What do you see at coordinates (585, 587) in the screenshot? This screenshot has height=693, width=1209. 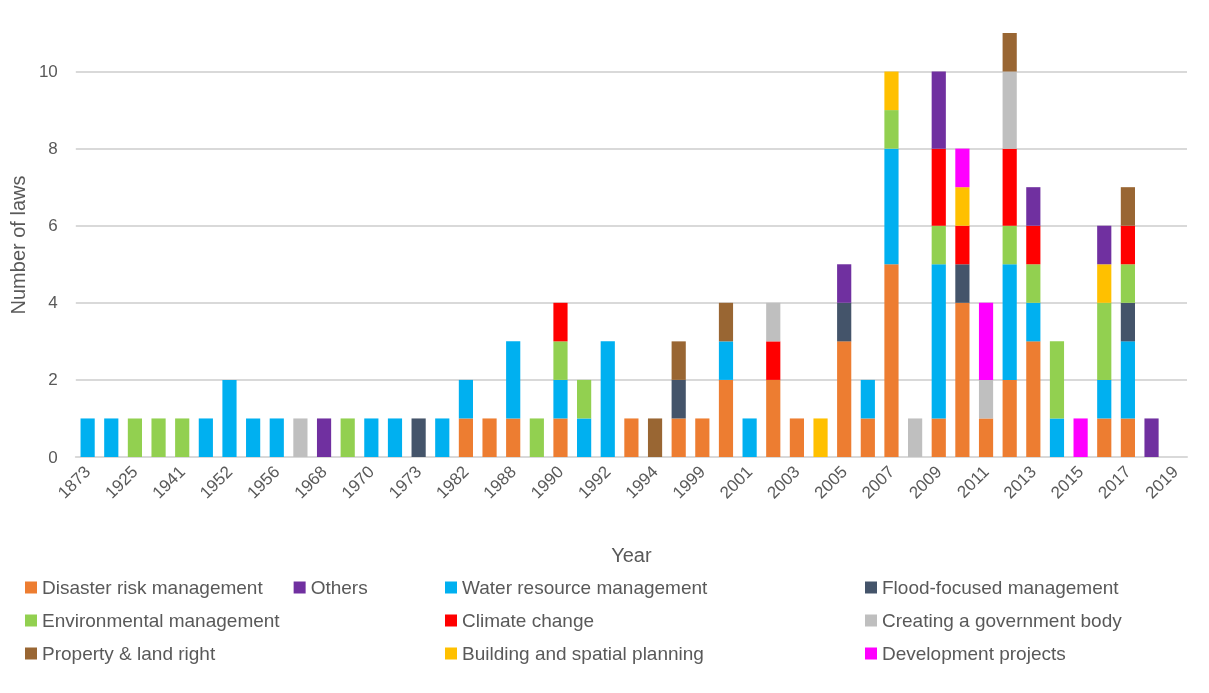 I see `legend-label: Water resource management` at bounding box center [585, 587].